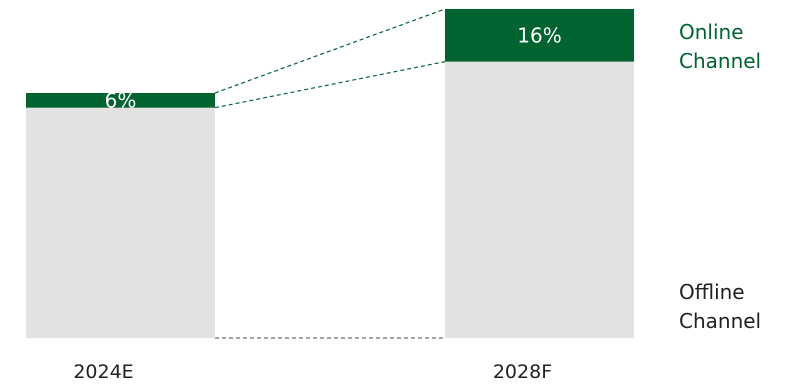  I want to click on legend-offline-line2: Channel, so click(720, 321).